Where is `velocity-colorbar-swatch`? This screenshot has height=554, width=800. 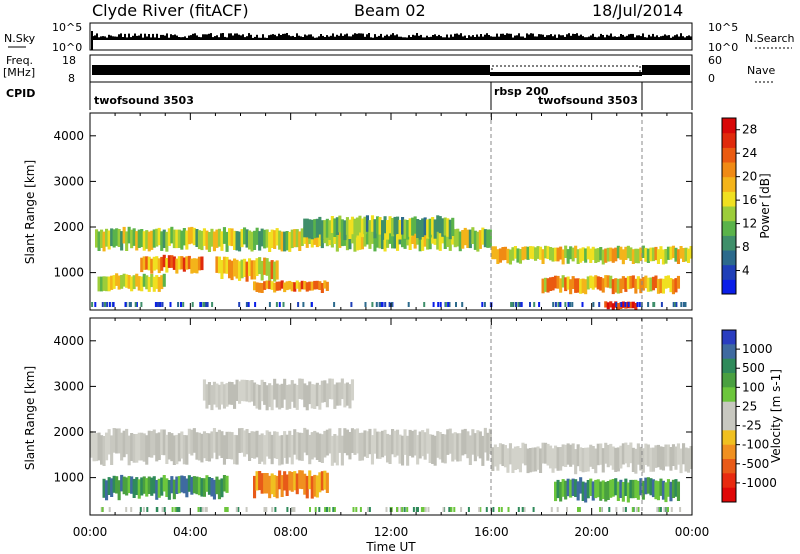 velocity-colorbar-swatch is located at coordinates (729, 423).